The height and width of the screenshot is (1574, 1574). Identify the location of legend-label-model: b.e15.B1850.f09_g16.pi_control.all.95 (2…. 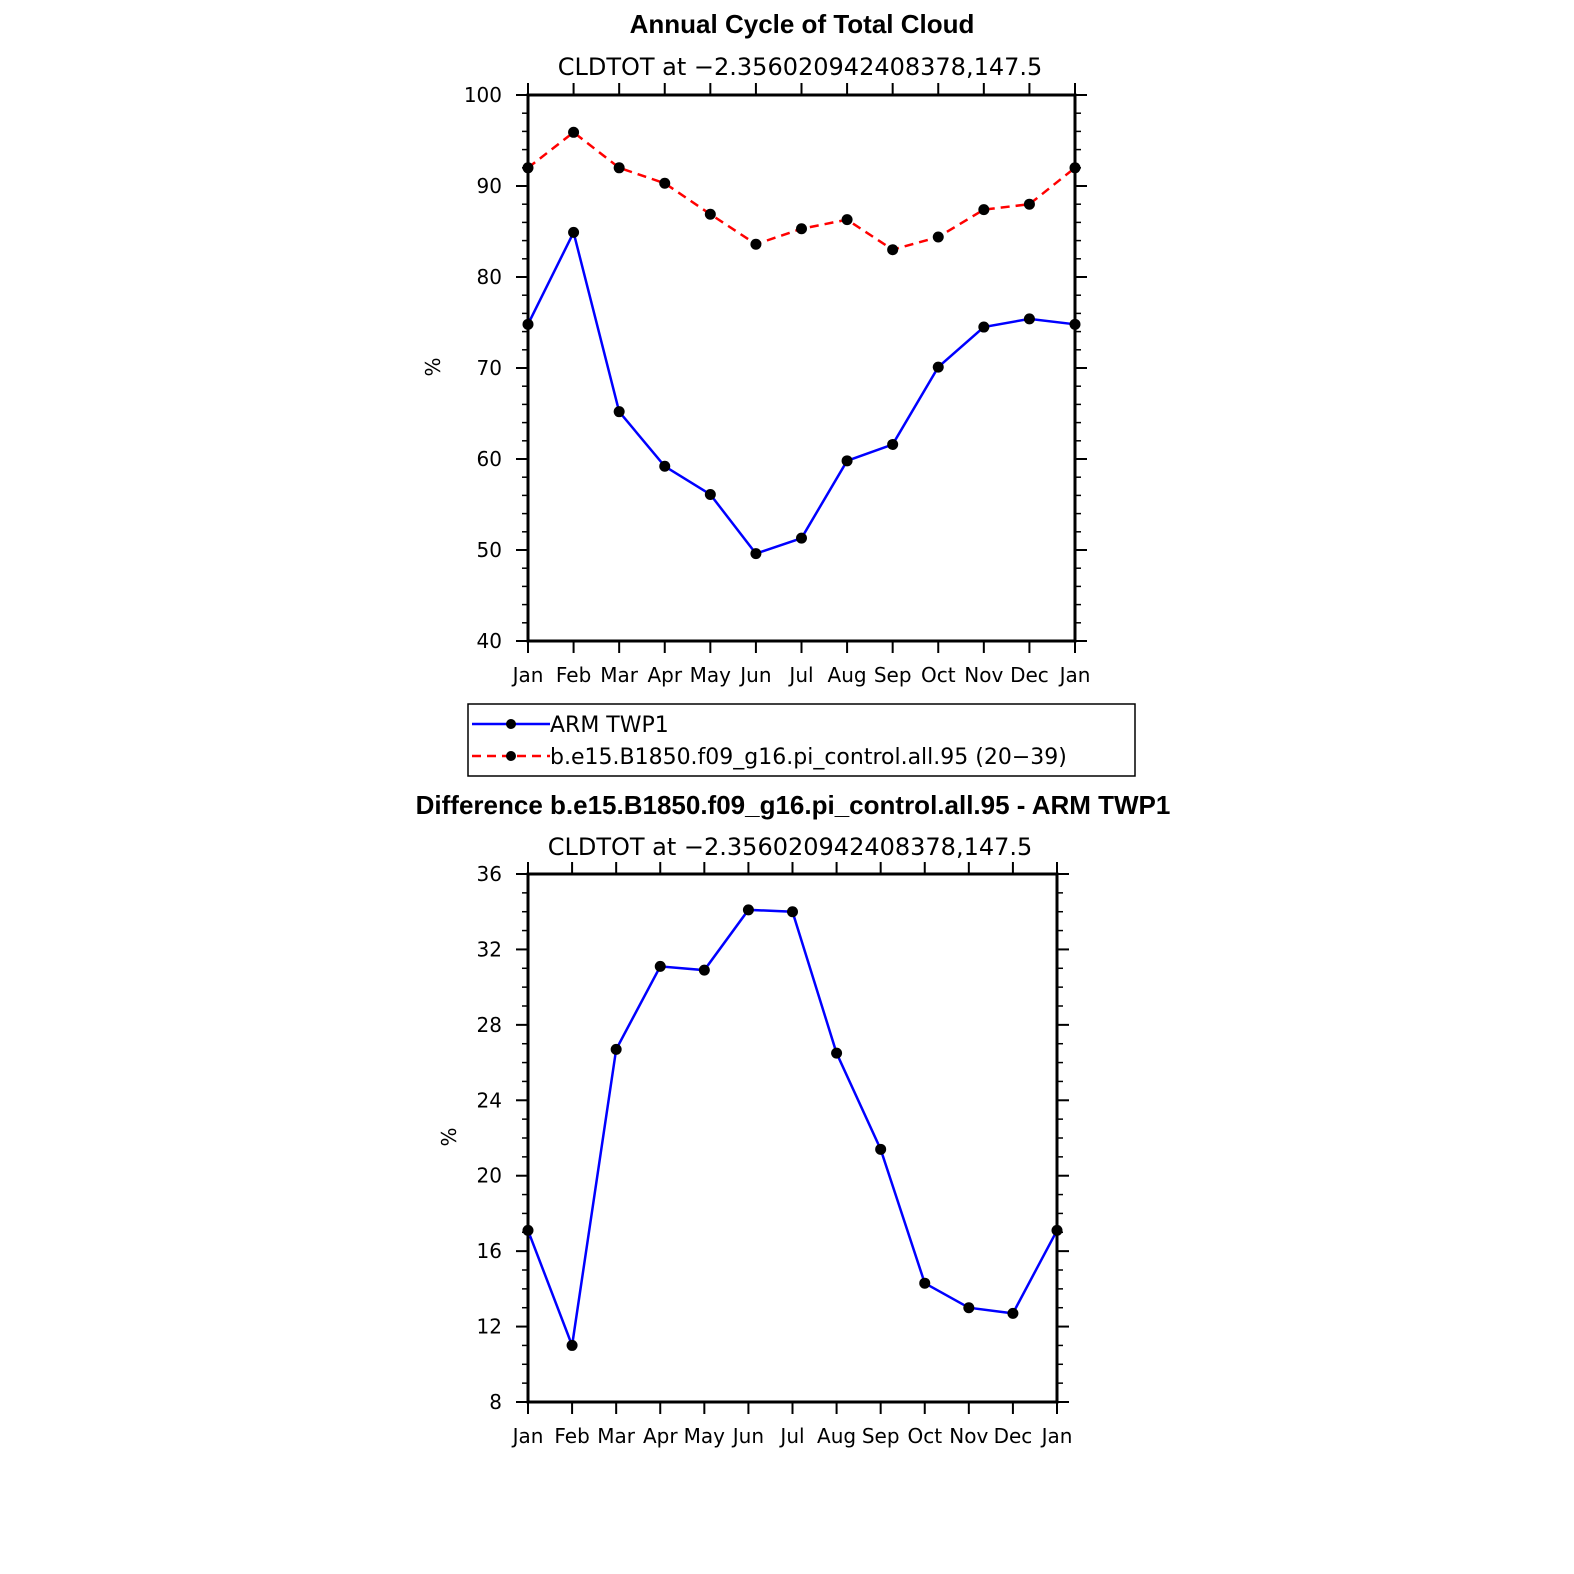
(808, 757).